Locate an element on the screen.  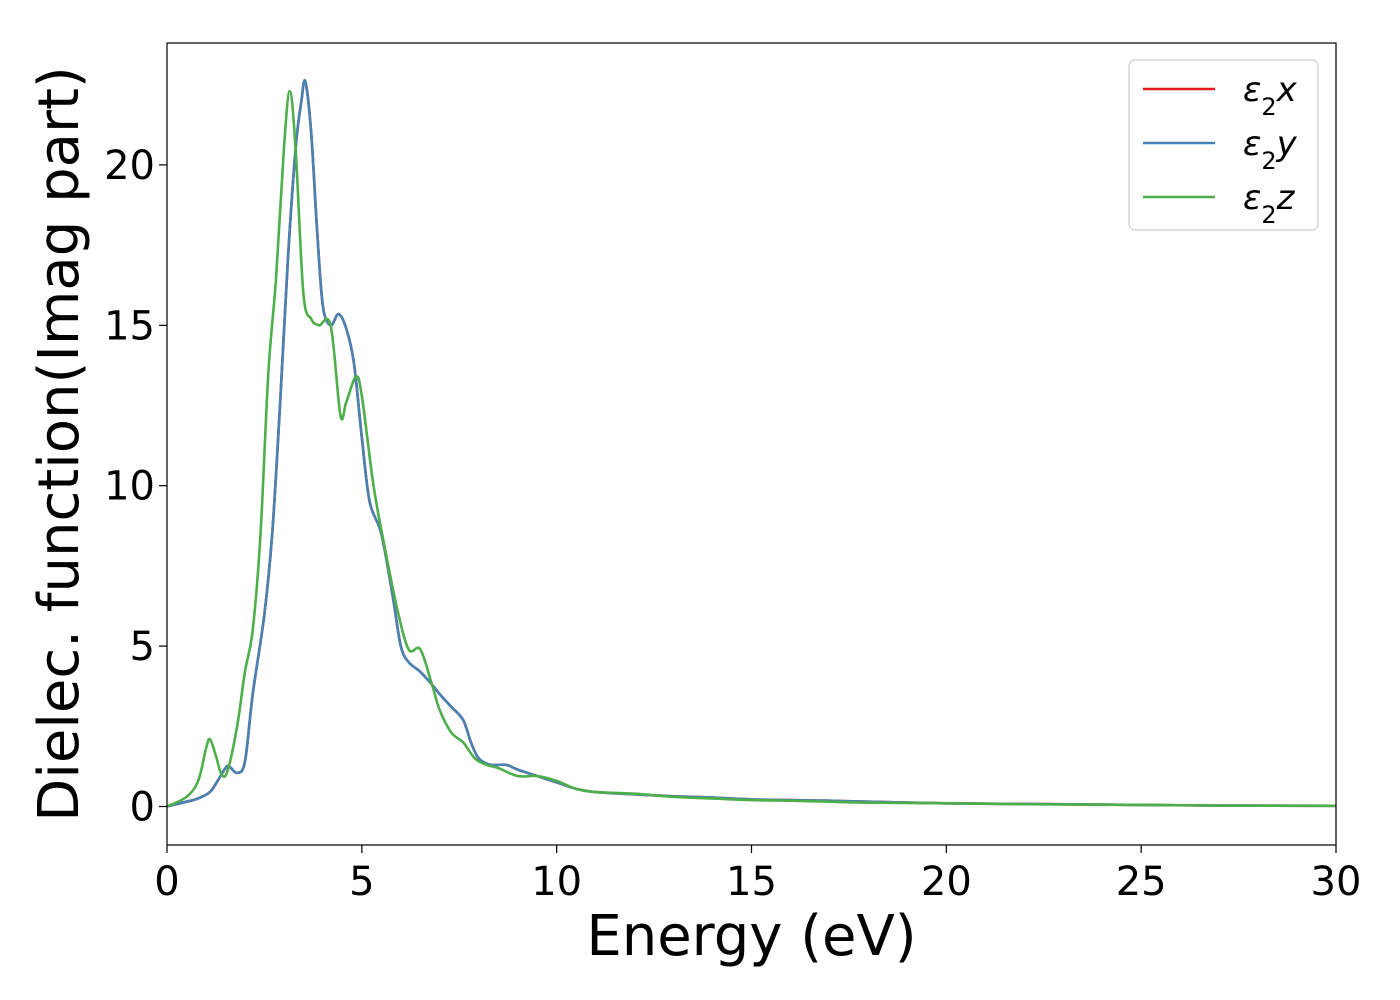
y-axis: 0 5 10 15 20 is located at coordinates (135, 487).